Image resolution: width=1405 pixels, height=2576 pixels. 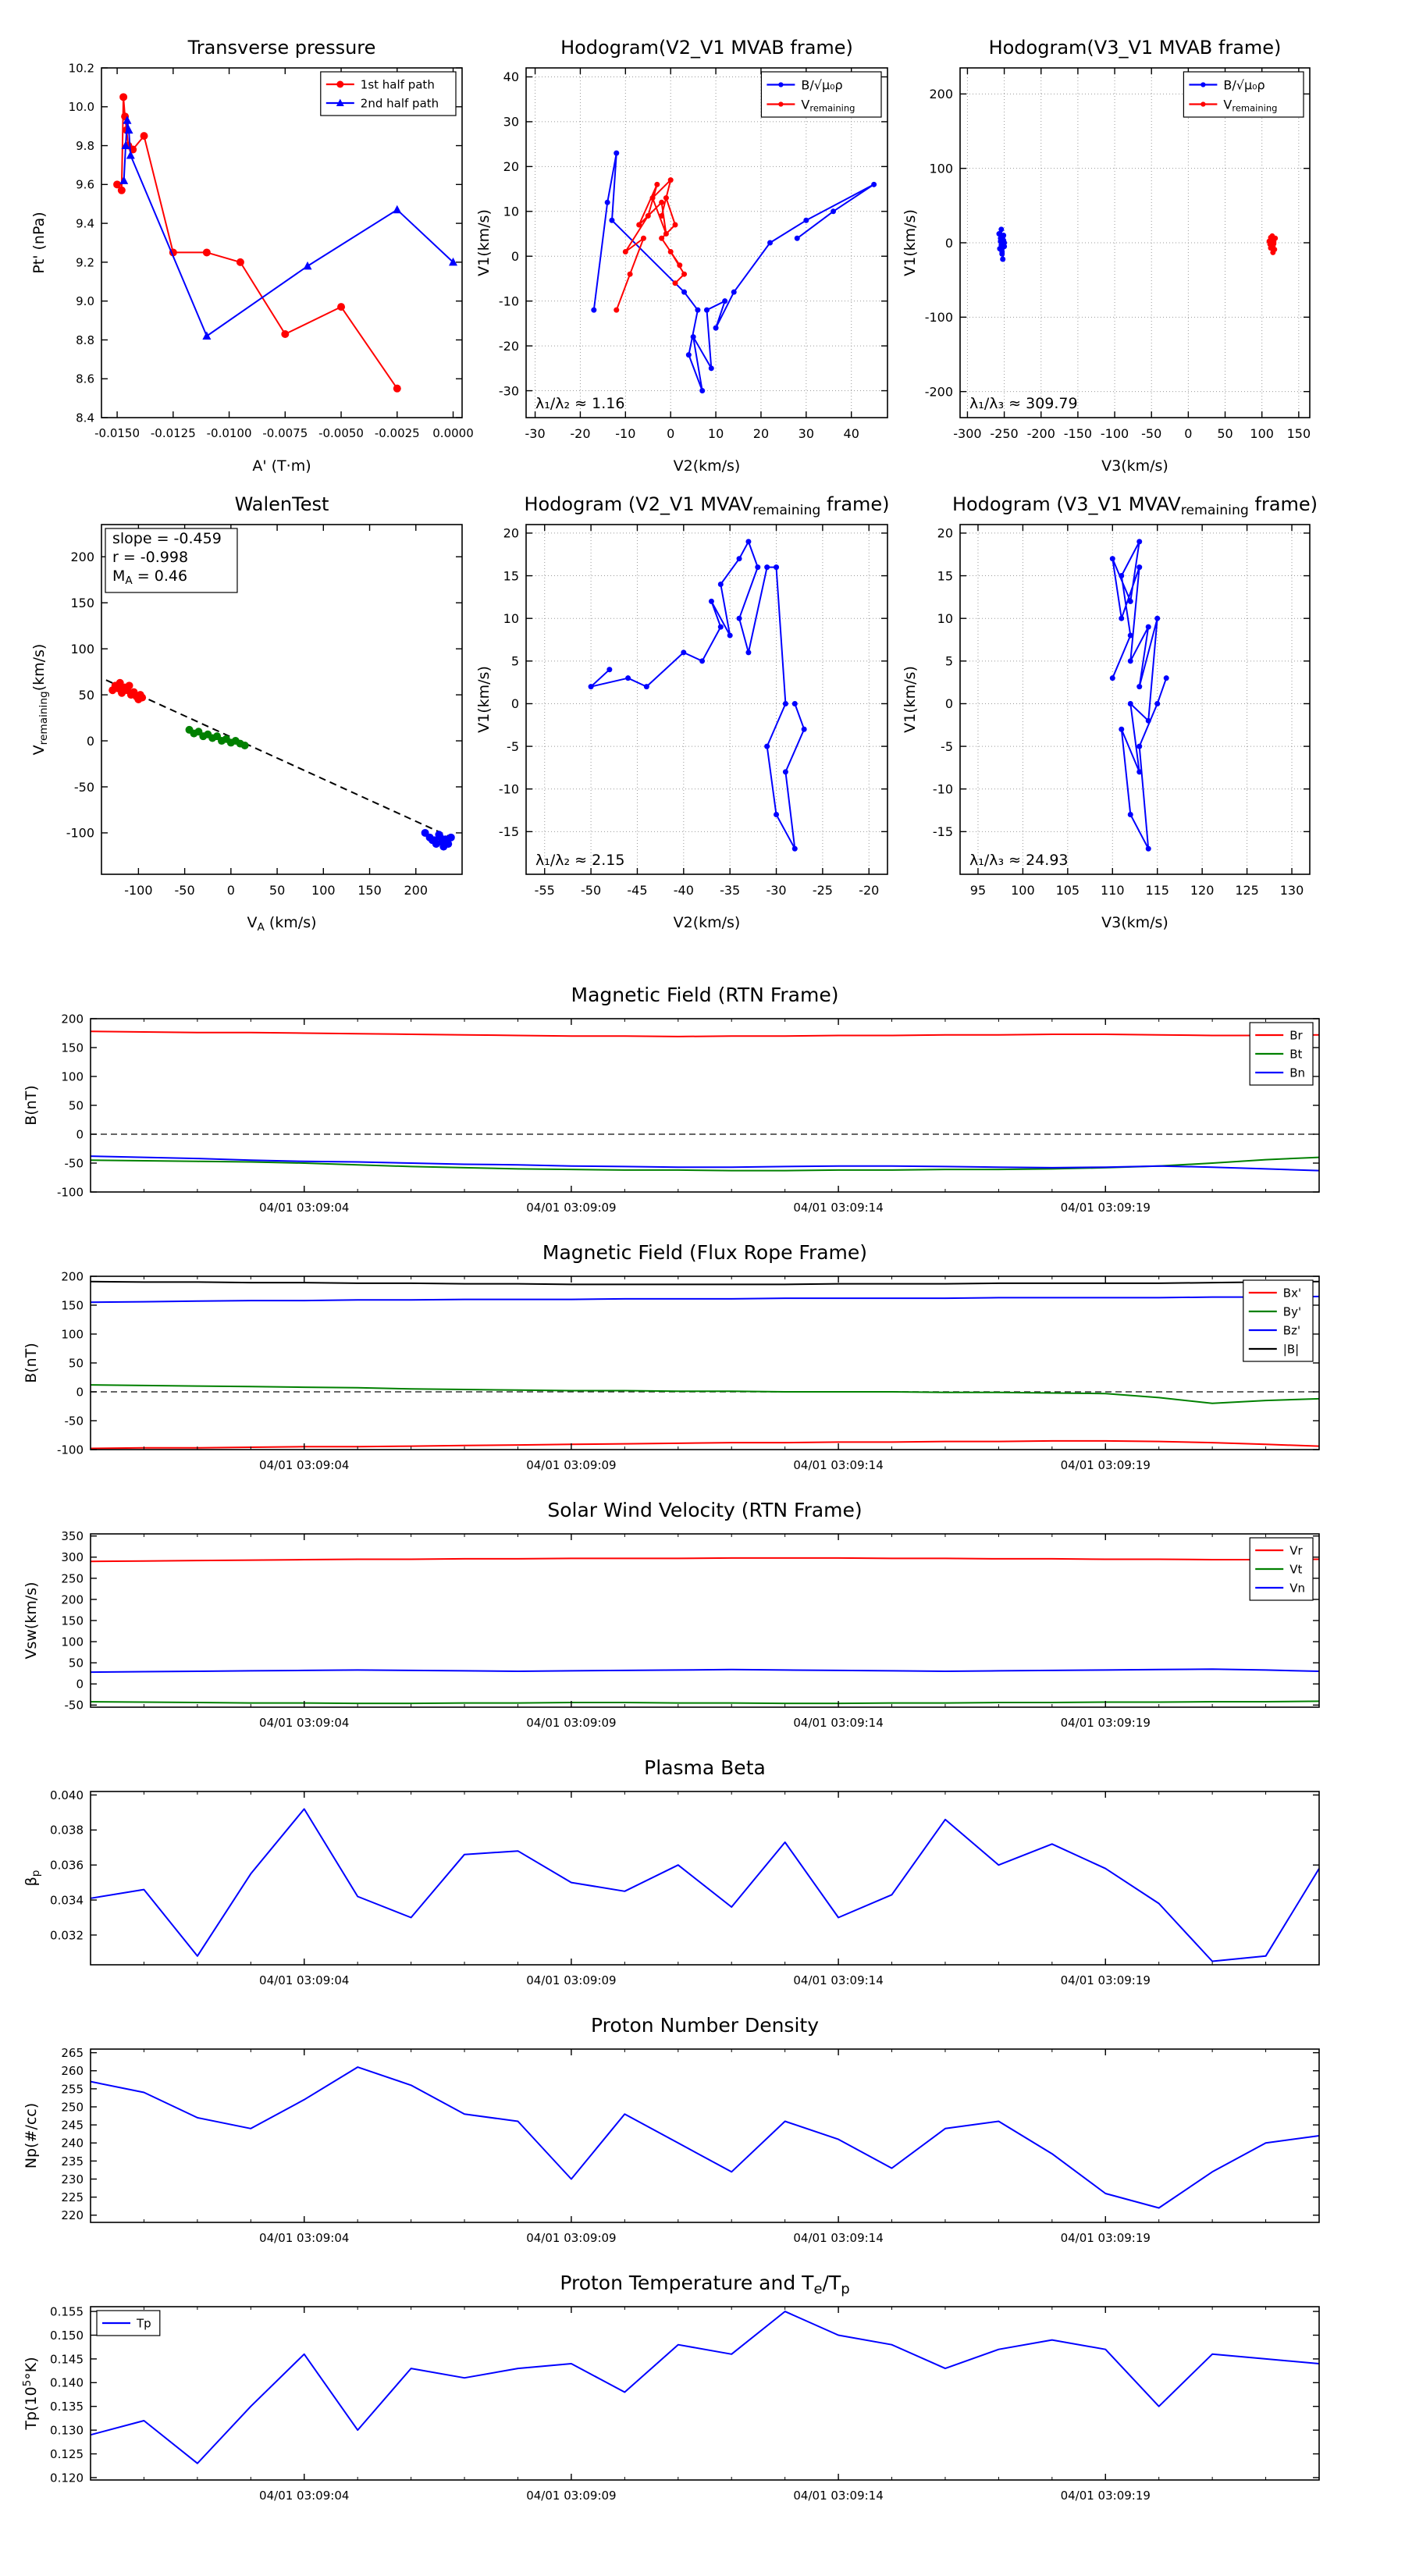 I want to click on svg-text: 0.032, so click(x=67, y=1935).